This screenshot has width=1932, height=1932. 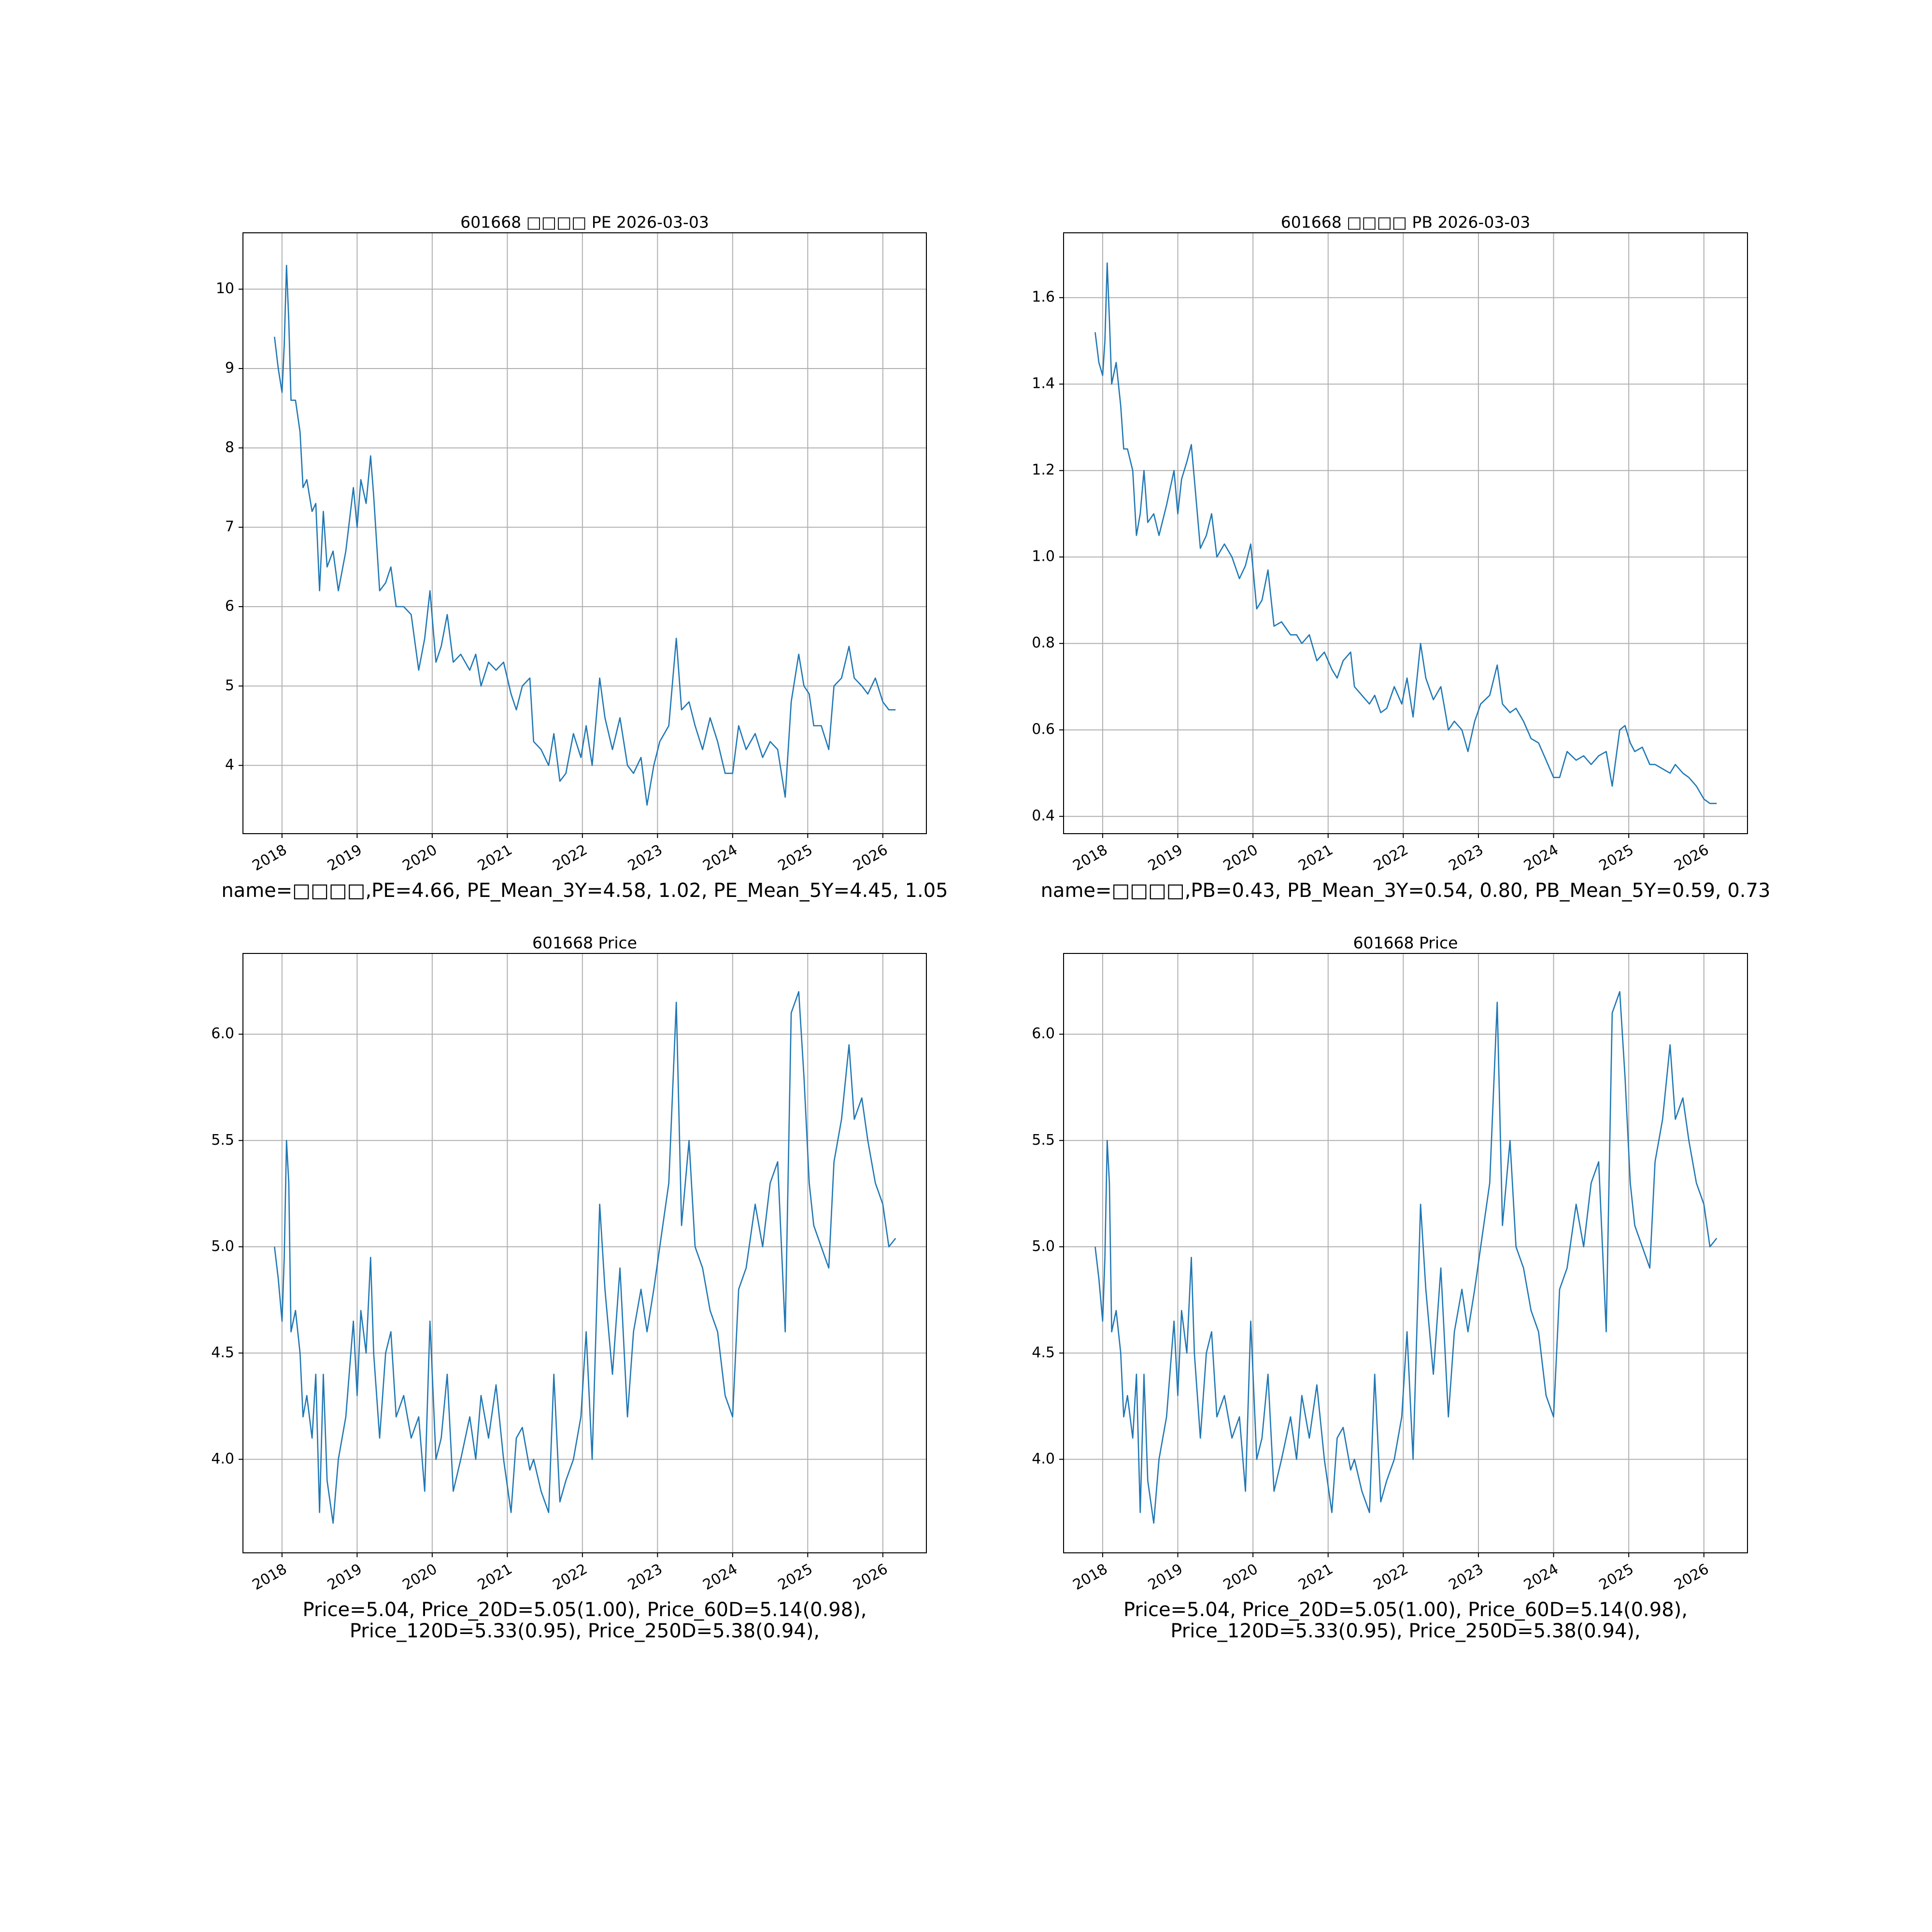 What do you see at coordinates (229, 447) in the screenshot?
I see `y-tick-label: 8` at bounding box center [229, 447].